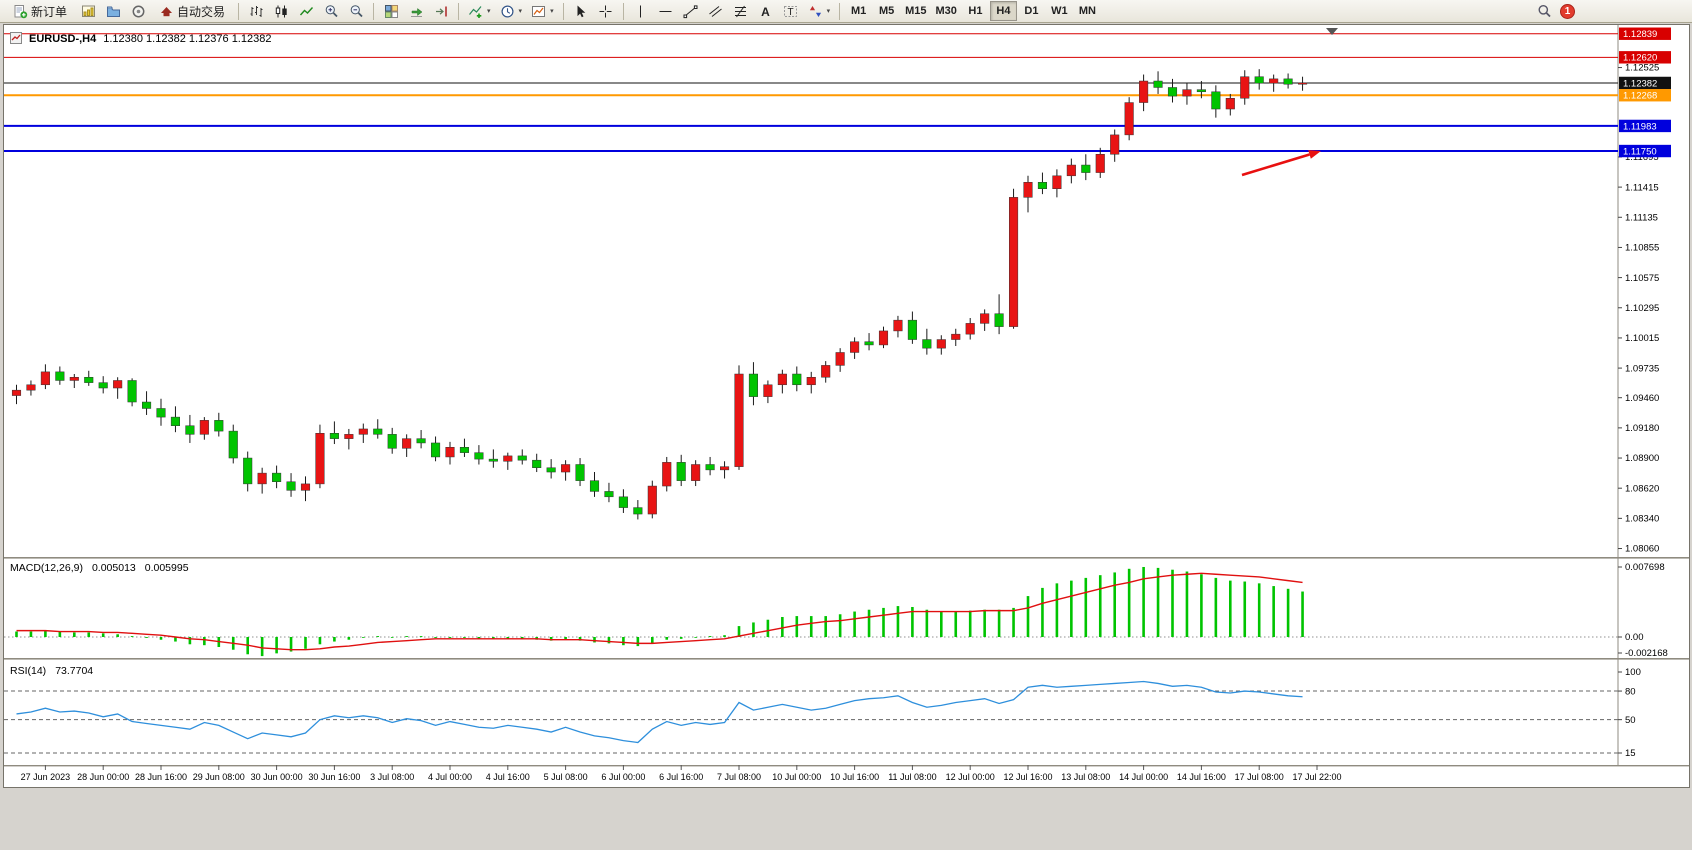 Image resolution: width=1692 pixels, height=850 pixels. Describe the element at coordinates (1031, 11) in the screenshot. I see `timeframe-button-d1: D1` at that location.